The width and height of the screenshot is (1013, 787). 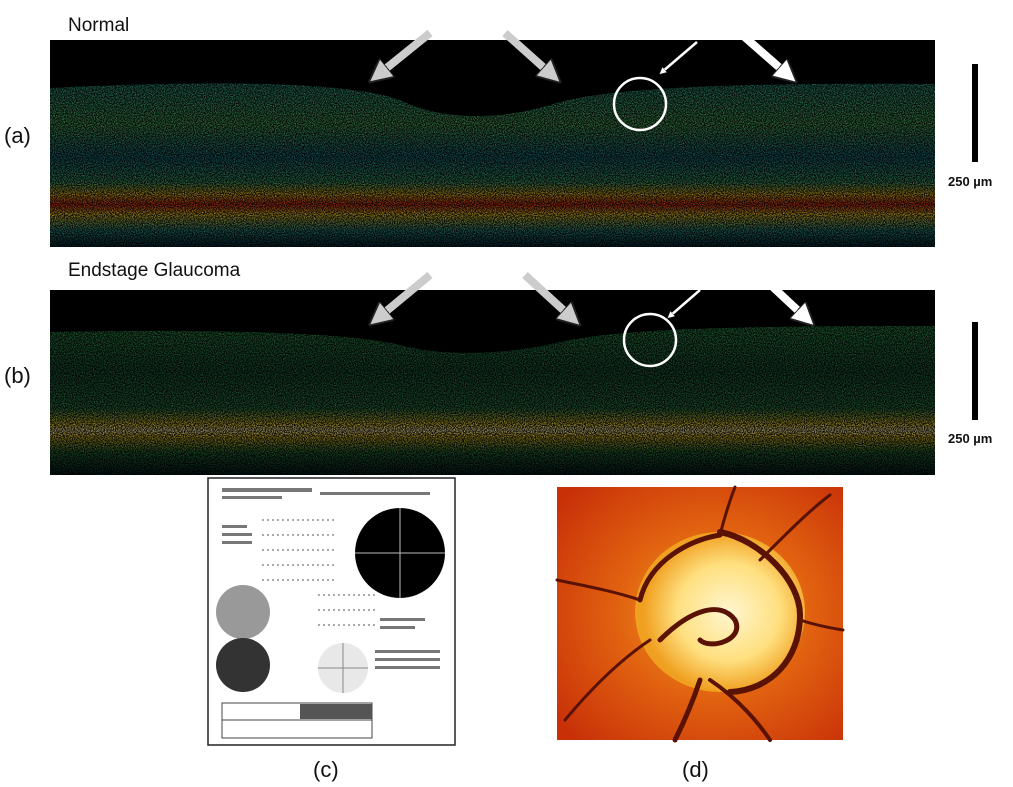 What do you see at coordinates (17, 375) in the screenshot?
I see `panel-label: (b)` at bounding box center [17, 375].